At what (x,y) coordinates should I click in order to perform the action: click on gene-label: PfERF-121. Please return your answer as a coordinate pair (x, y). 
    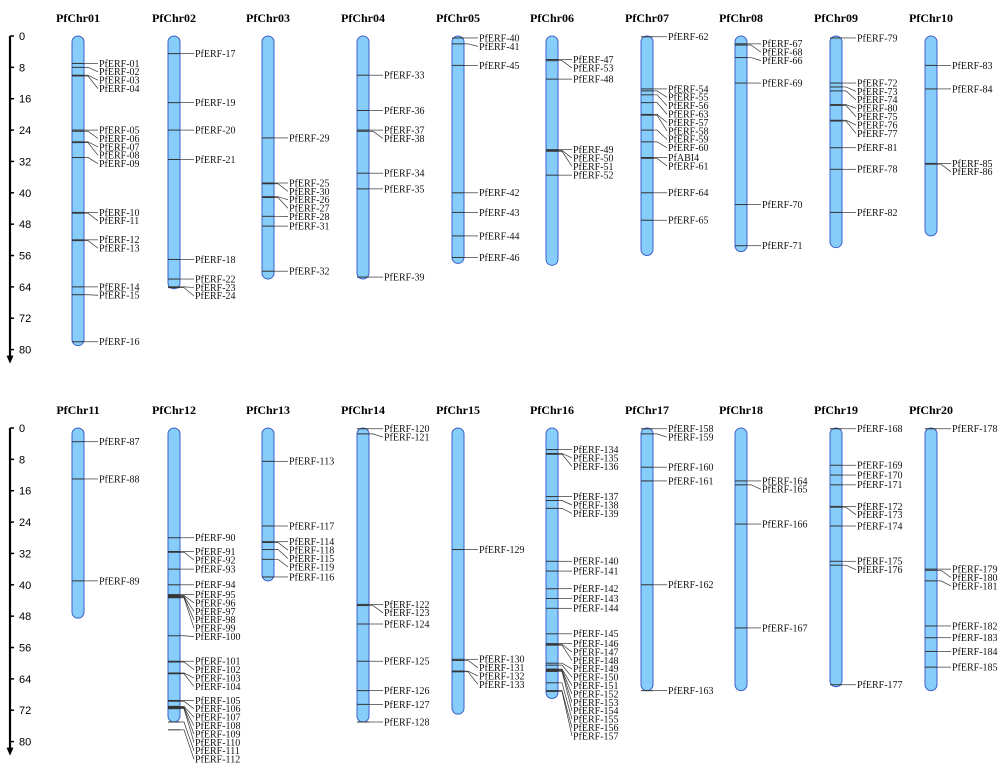
    Looking at the image, I should click on (407, 438).